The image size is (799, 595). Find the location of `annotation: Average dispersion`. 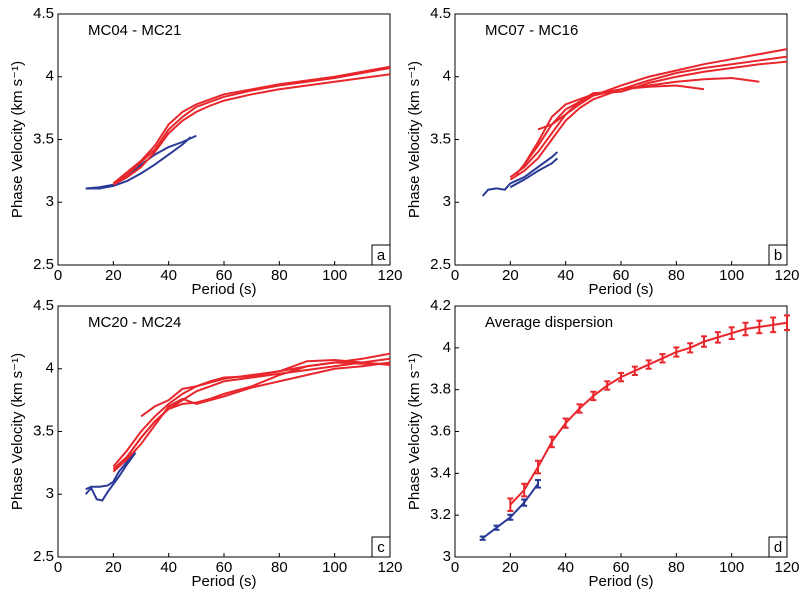

annotation: Average dispersion is located at coordinates (549, 322).